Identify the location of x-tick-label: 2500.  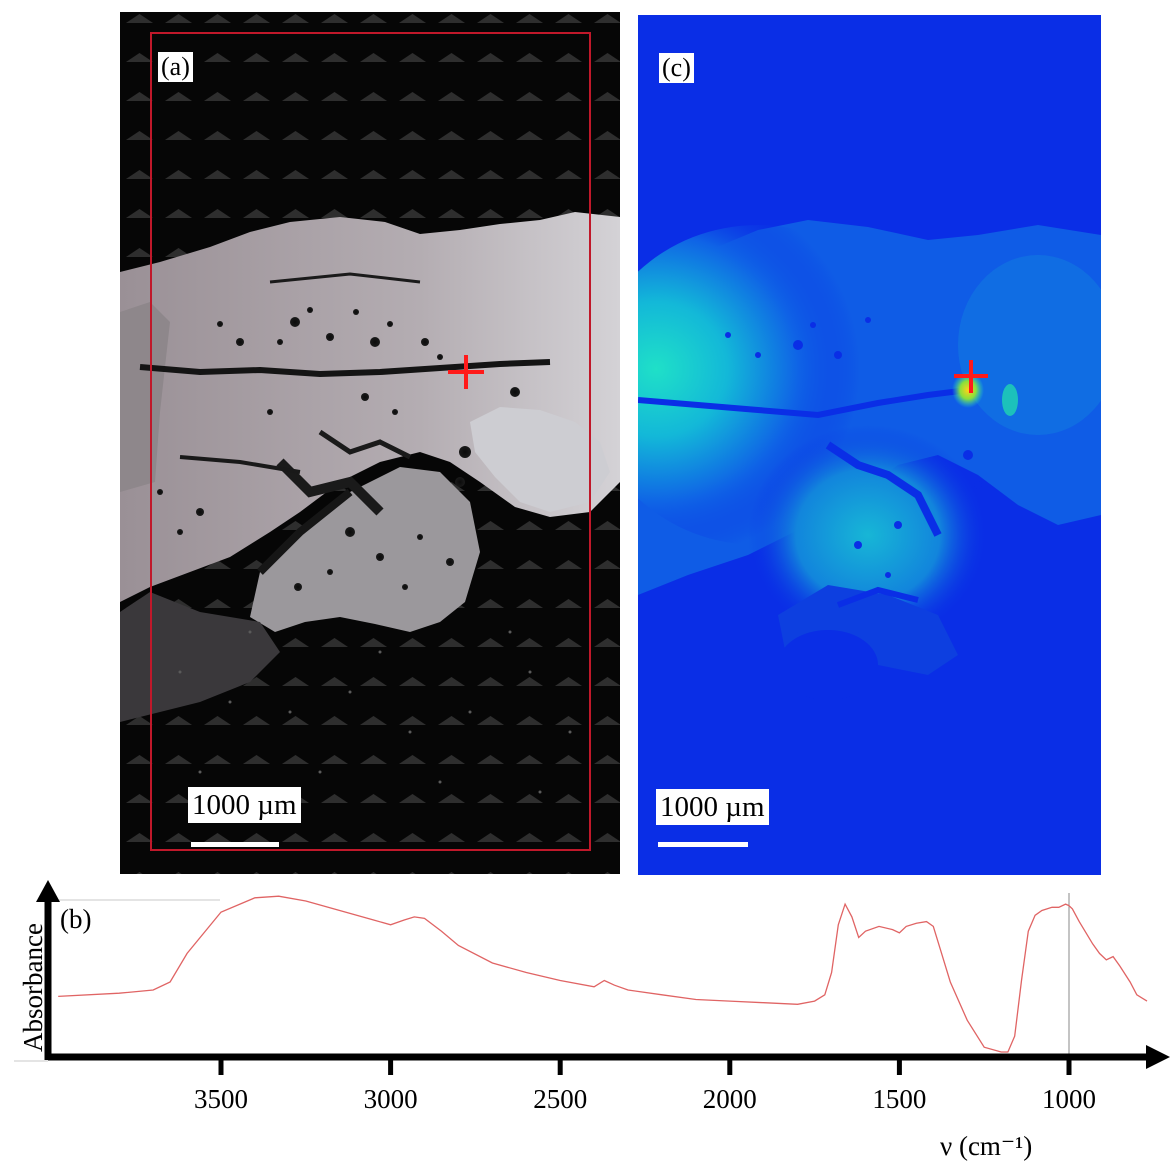
(560, 1099).